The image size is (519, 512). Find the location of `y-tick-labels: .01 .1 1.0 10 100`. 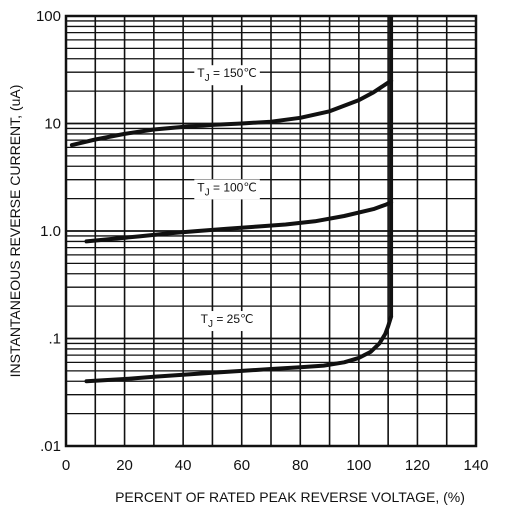

y-tick-labels: .01 .1 1.0 10 100 is located at coordinates (48, 231).